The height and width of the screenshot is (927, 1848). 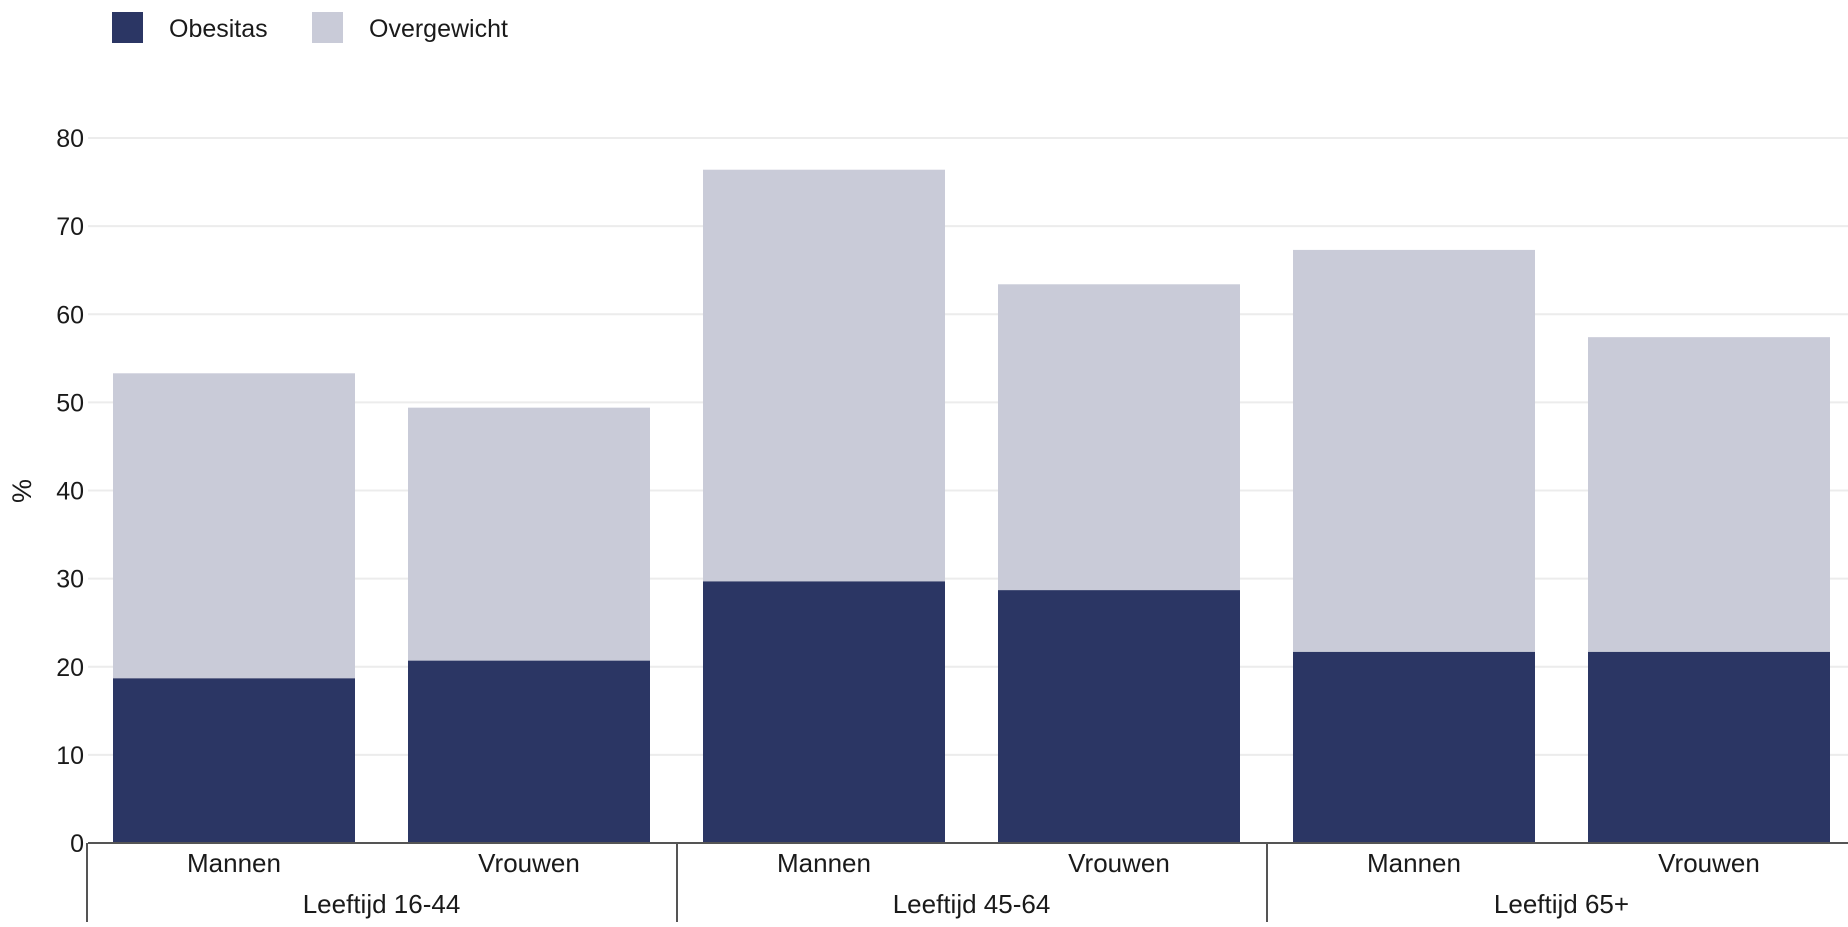 I want to click on x-group-label: Leeftijd 16-44, so click(x=382, y=904).